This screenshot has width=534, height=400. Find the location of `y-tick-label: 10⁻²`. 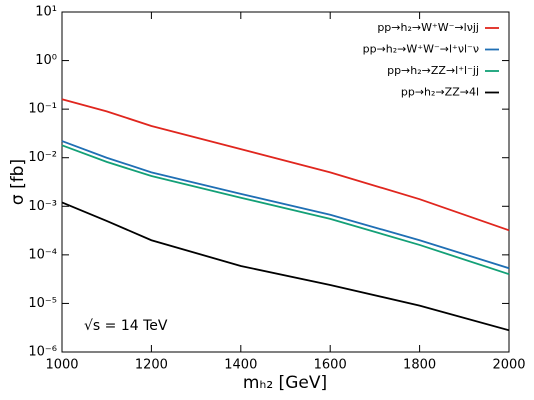

y-tick-label: 10⁻² is located at coordinates (42, 157).